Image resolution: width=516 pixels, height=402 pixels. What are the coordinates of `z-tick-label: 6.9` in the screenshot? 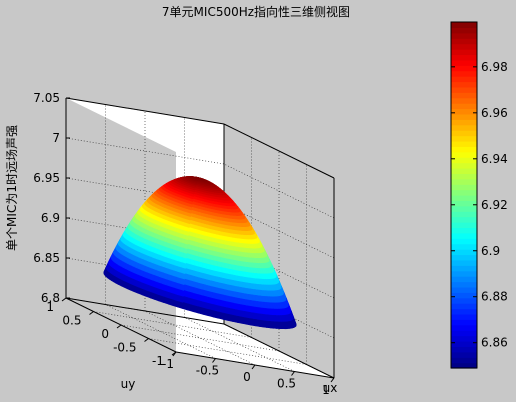 It's located at (50, 218).